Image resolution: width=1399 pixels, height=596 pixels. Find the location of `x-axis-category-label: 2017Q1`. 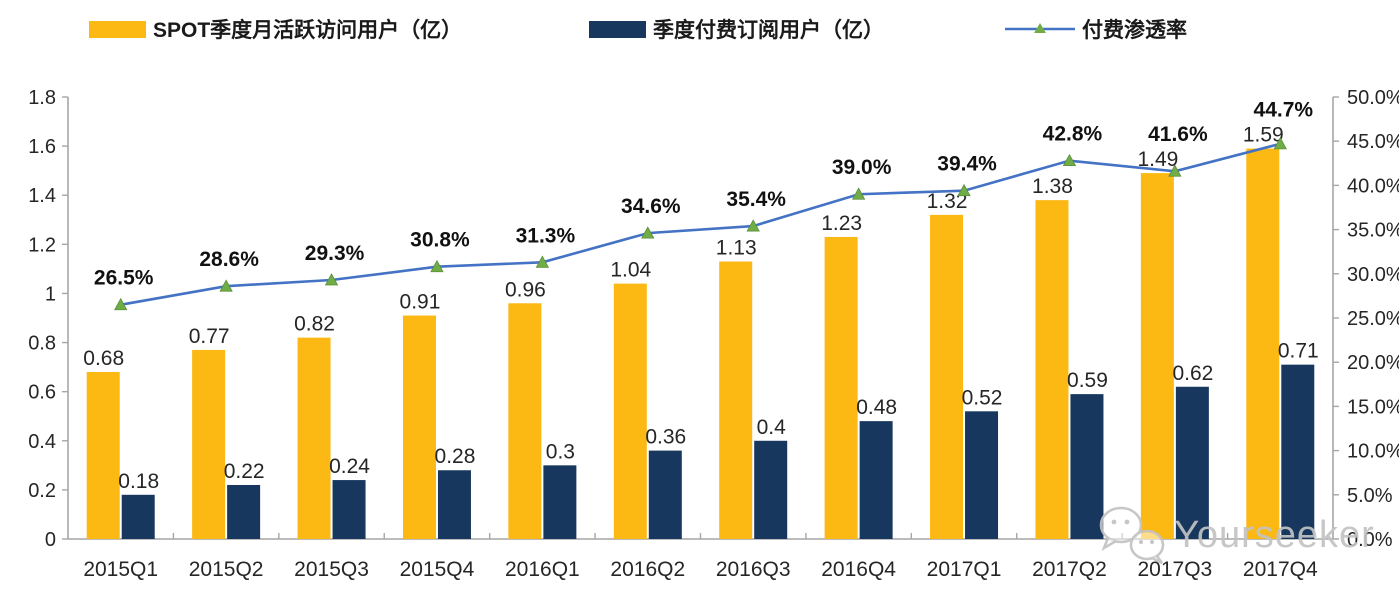

x-axis-category-label: 2017Q1 is located at coordinates (964, 569).